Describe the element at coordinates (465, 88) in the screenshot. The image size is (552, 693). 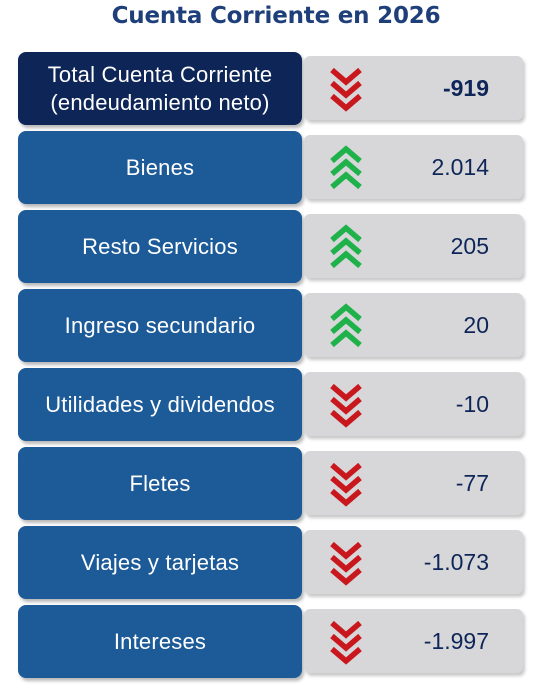
I see `row-value: -919` at that location.